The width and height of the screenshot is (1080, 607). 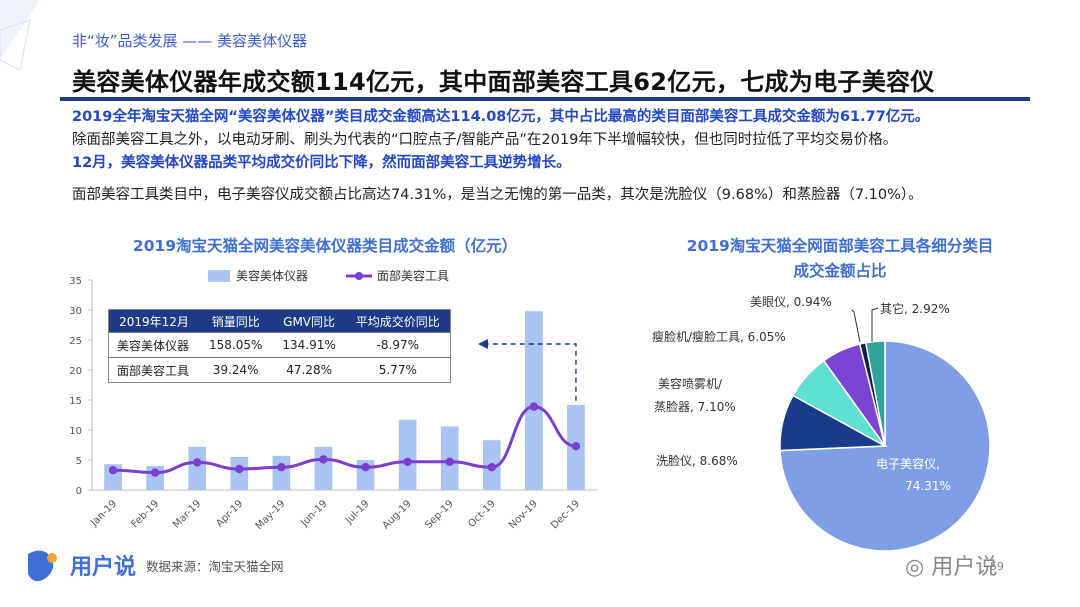 What do you see at coordinates (103, 567) in the screenshot?
I see `brand-logo-text: 用户说` at bounding box center [103, 567].